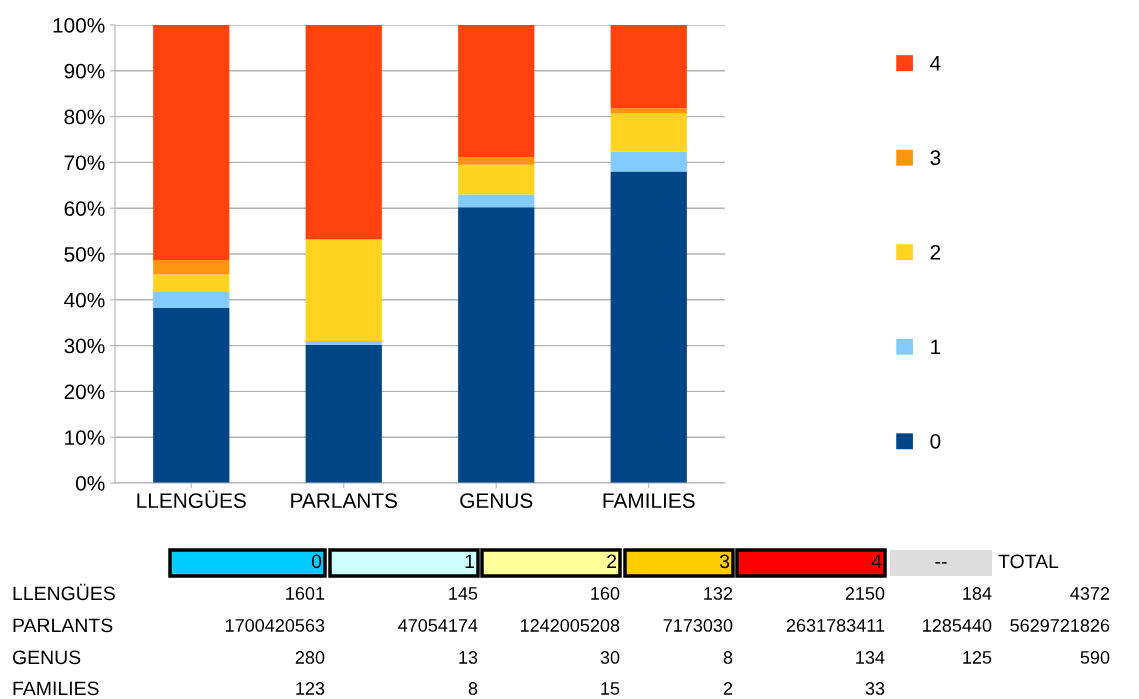  What do you see at coordinates (1060, 625) in the screenshot?
I see `data-label: 5629721826` at bounding box center [1060, 625].